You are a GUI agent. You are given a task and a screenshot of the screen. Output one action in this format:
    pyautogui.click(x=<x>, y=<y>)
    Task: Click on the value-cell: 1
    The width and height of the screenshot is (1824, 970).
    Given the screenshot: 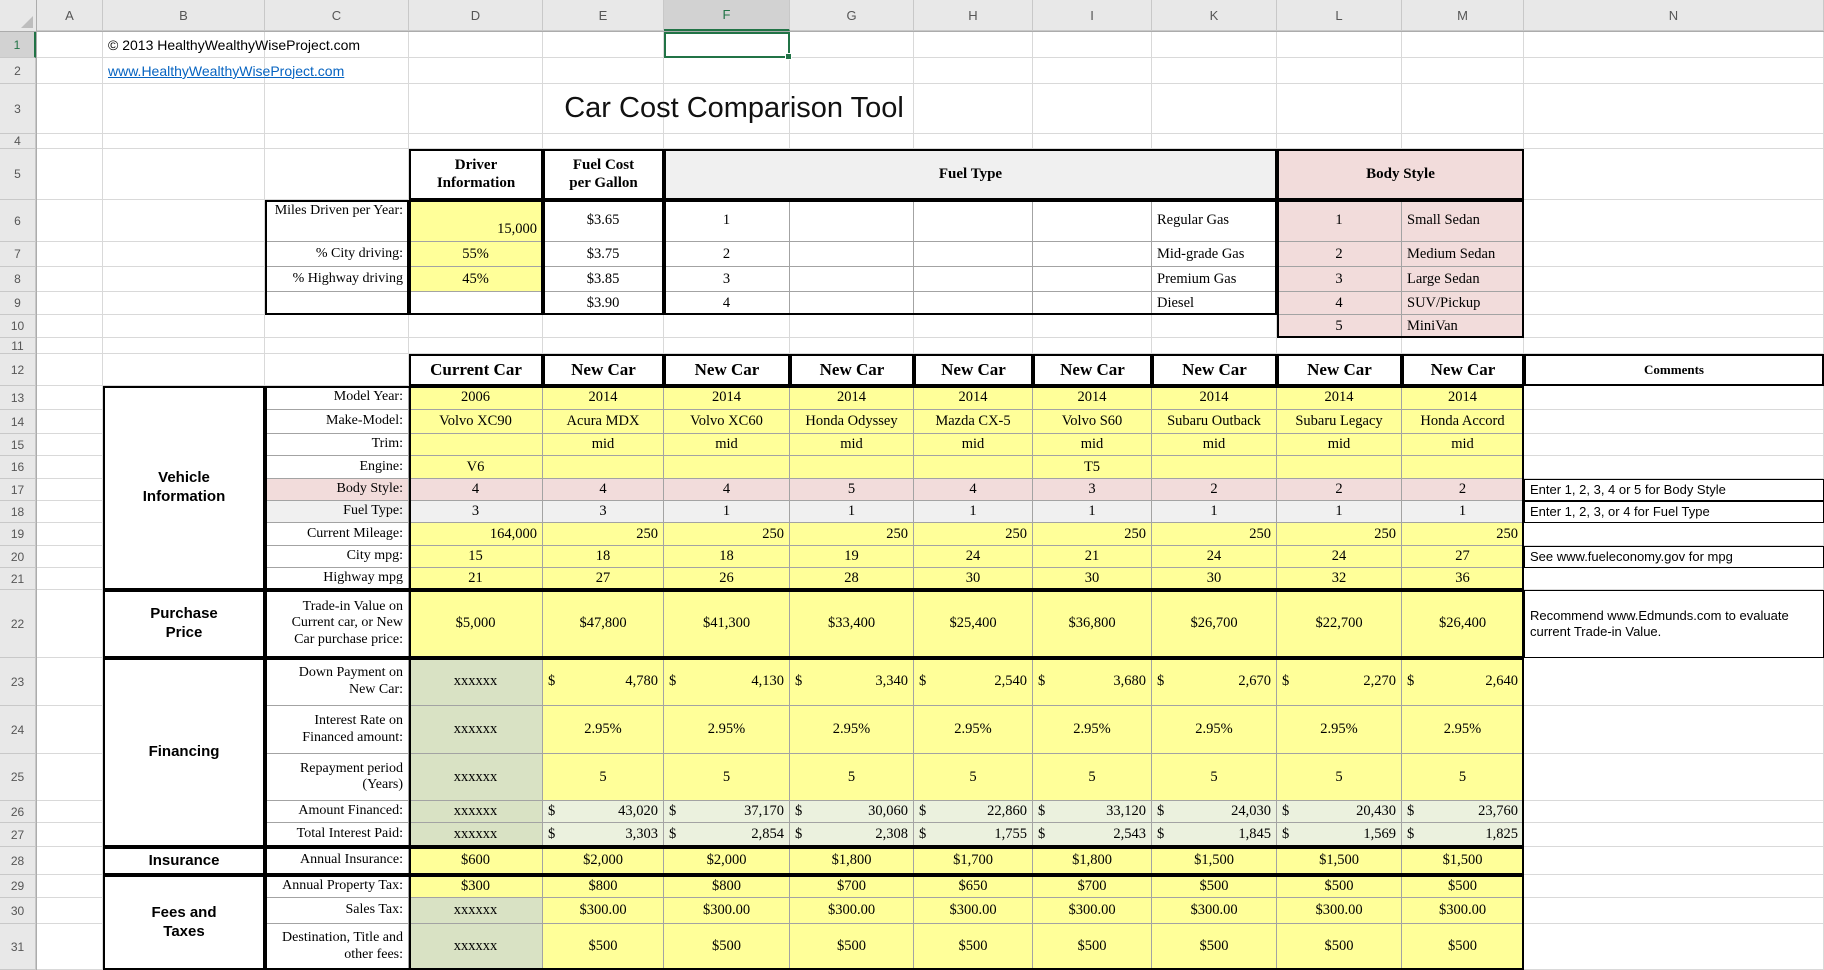 What is the action you would take?
    pyautogui.click(x=852, y=512)
    